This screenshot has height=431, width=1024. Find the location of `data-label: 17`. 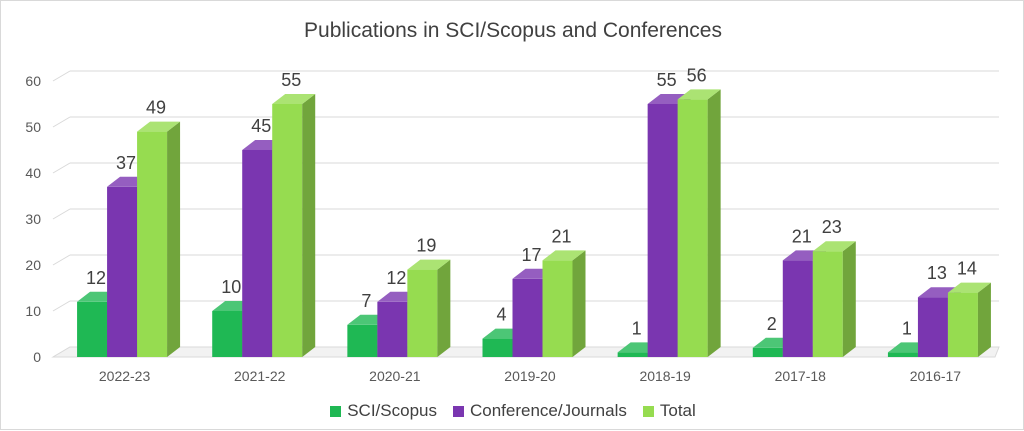

data-label: 17 is located at coordinates (531, 255).